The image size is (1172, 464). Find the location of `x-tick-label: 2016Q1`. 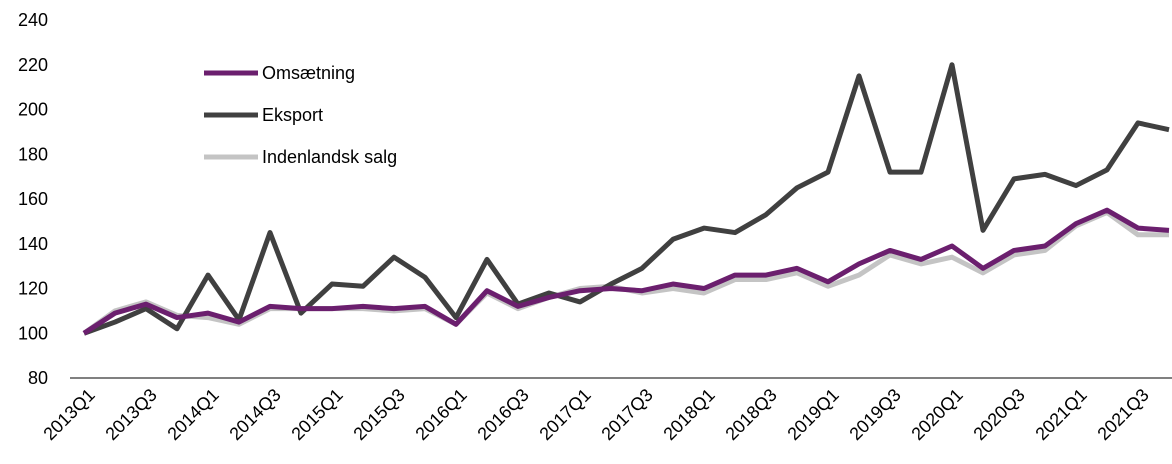

x-tick-label: 2016Q1 is located at coordinates (440, 414).